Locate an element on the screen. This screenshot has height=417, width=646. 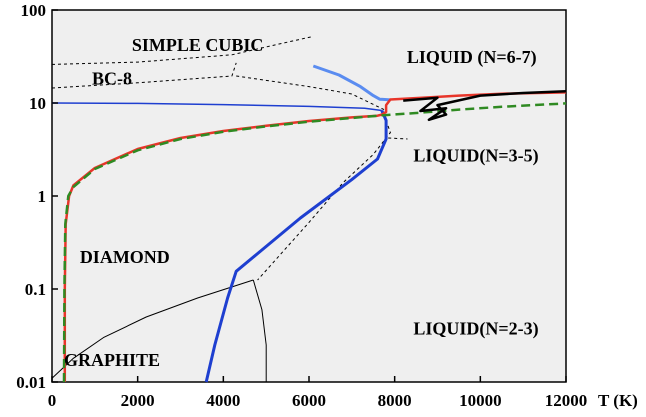
y-tick-label-1: 10 is located at coordinates (37, 103).